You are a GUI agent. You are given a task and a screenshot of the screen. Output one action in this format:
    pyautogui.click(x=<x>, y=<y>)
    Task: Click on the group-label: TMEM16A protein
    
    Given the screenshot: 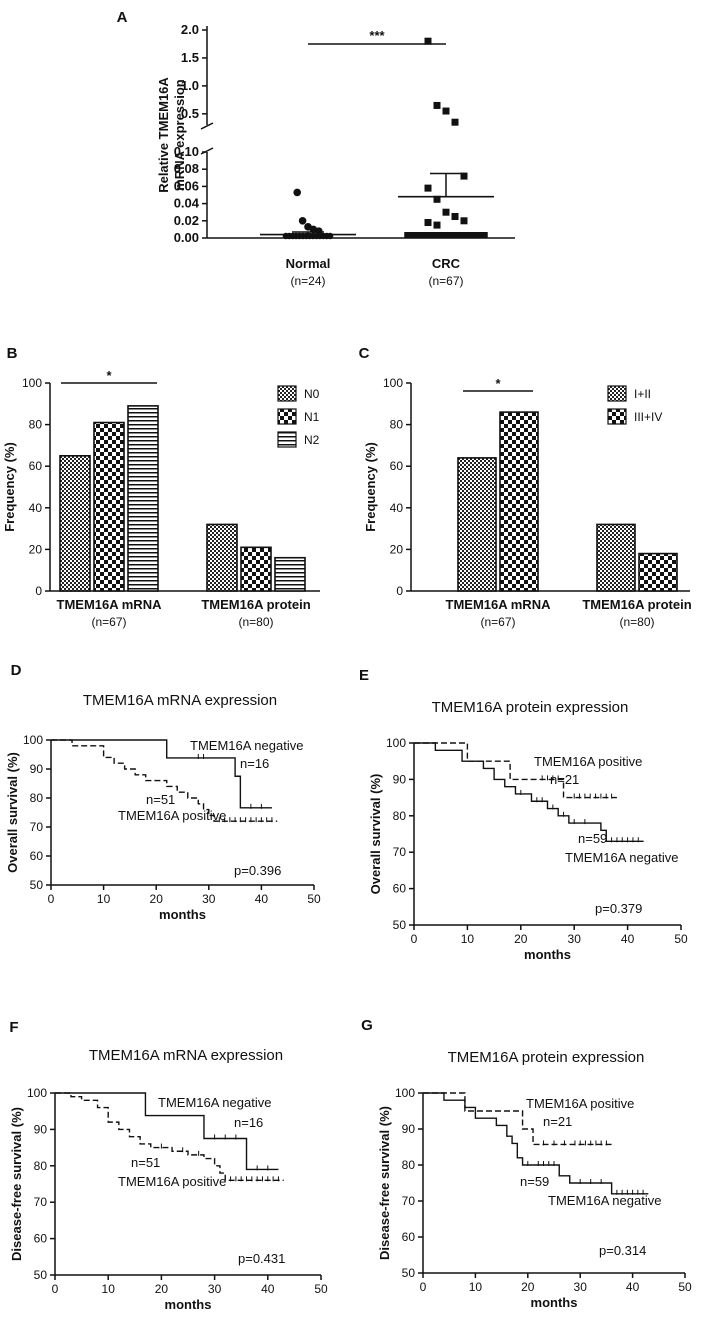 What is the action you would take?
    pyautogui.click(x=255, y=604)
    